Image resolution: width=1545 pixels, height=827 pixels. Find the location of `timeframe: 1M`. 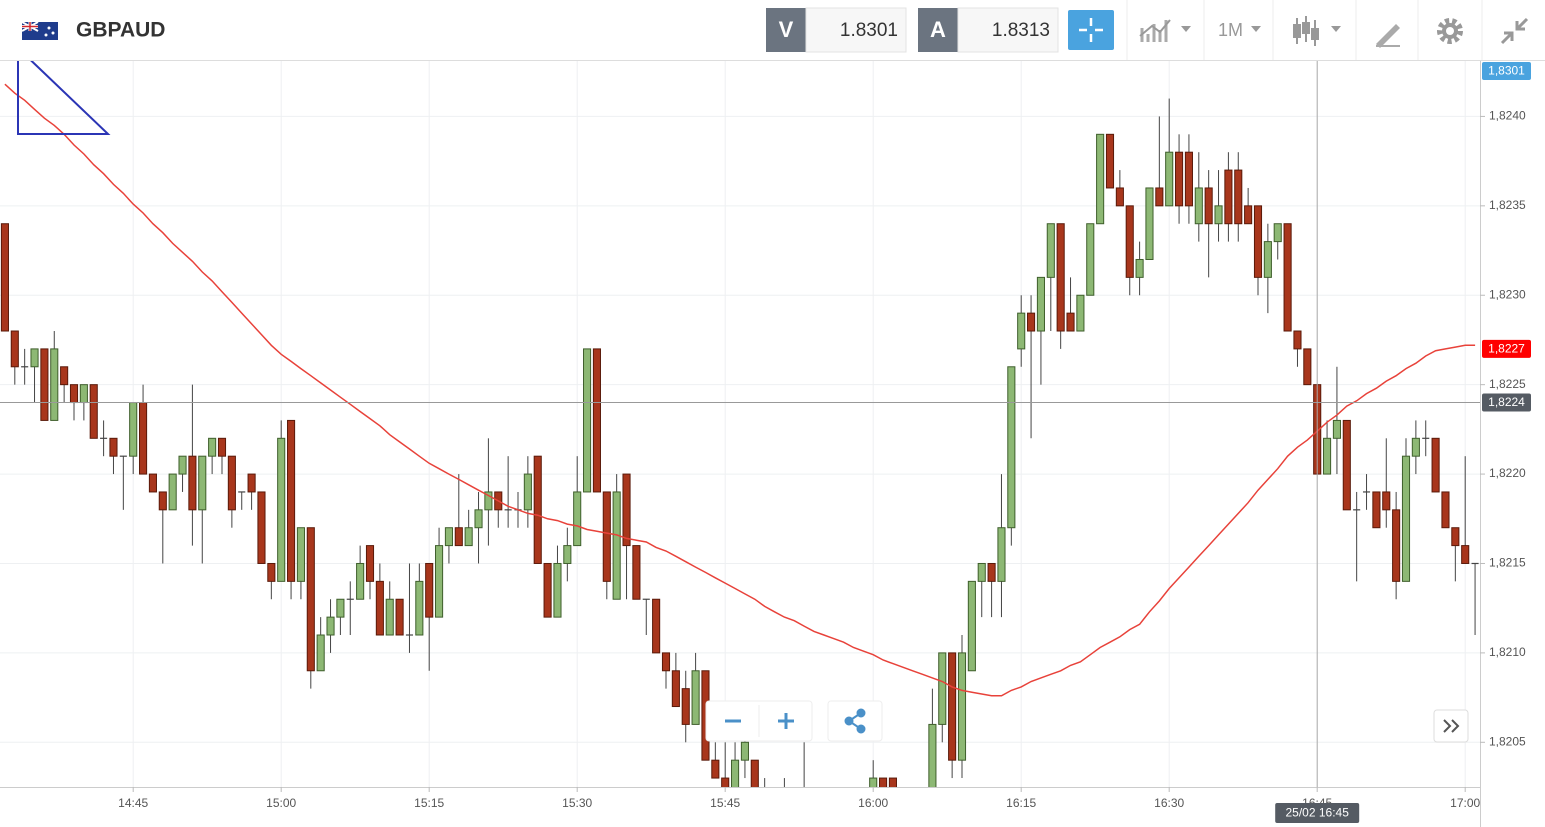

timeframe: 1M is located at coordinates (1230, 30).